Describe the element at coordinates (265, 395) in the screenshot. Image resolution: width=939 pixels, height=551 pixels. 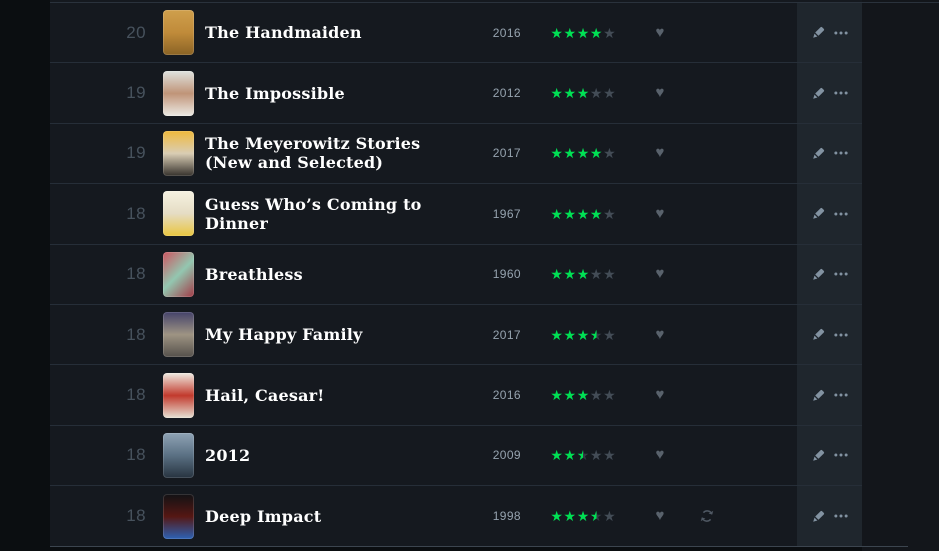
I see `film-title: Hail, Caesar!` at that location.